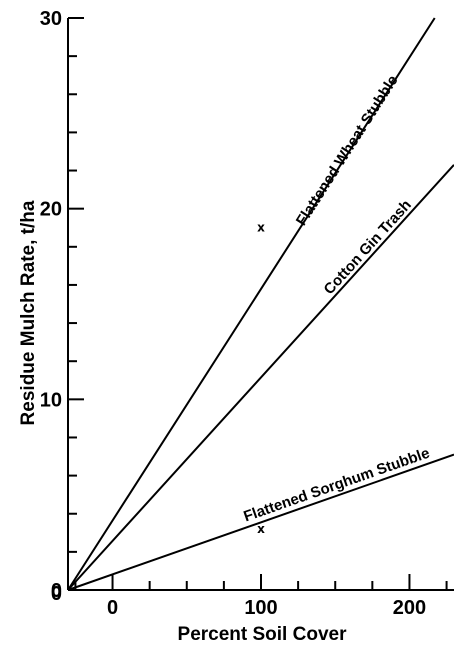  What do you see at coordinates (112, 608) in the screenshot?
I see `x-tick-label: 0` at bounding box center [112, 608].